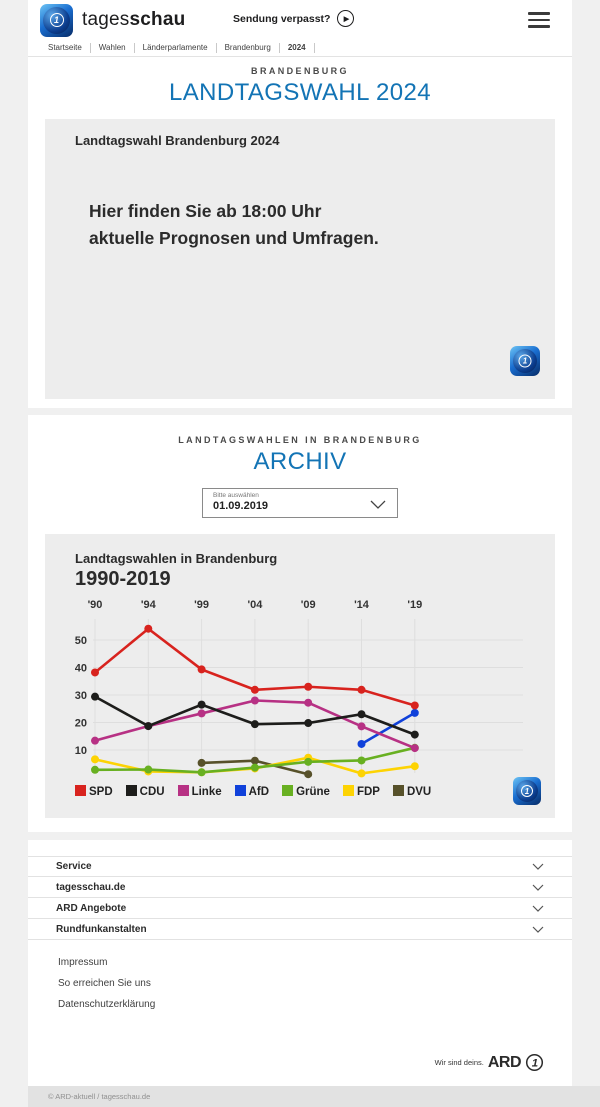 This screenshot has height=1107, width=600. What do you see at coordinates (300, 887) in the screenshot?
I see `accordion-tagesschau-de: tagesschau.de` at bounding box center [300, 887].